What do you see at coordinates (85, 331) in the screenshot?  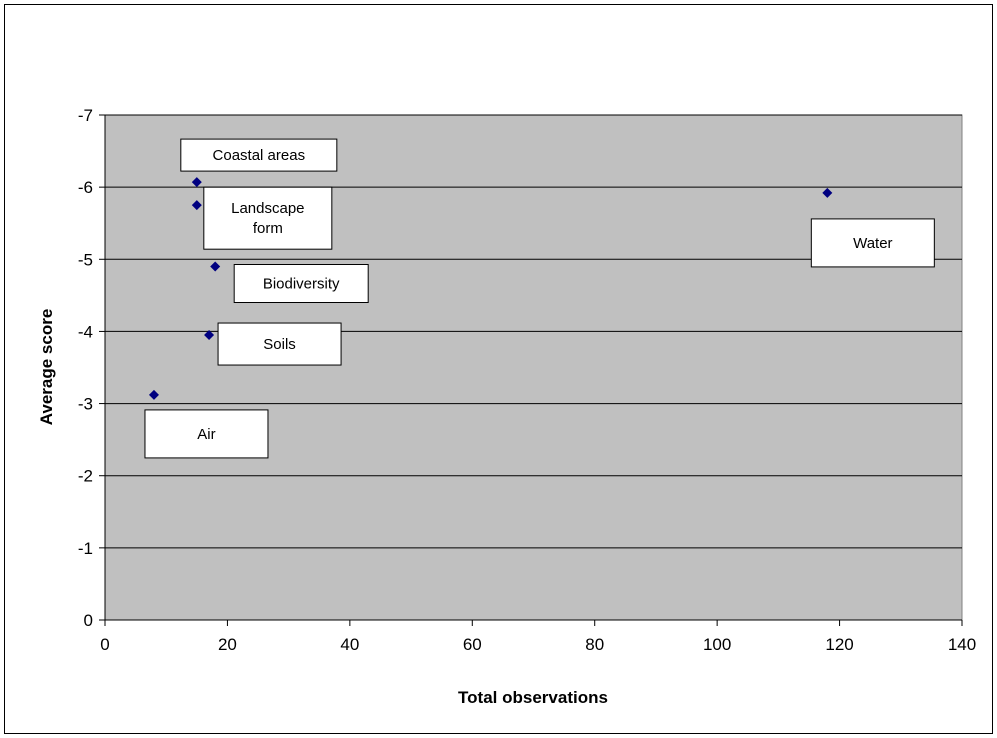 I see `y-tick-label: -4` at bounding box center [85, 331].